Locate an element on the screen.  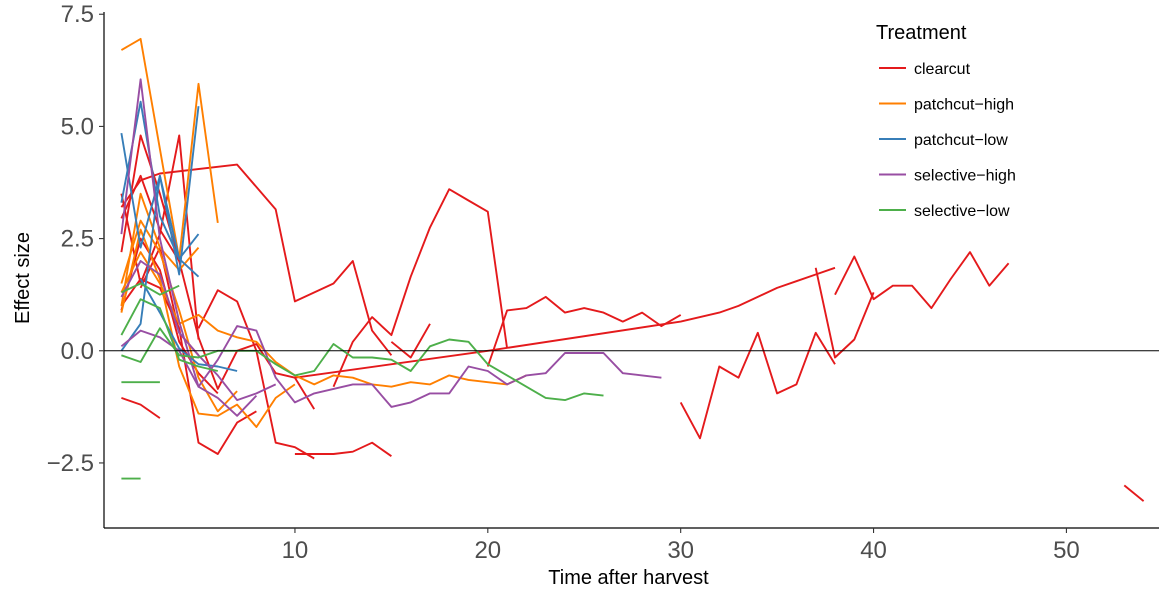
x-axis-ticks: 10 20 30 40 50 is located at coordinates (681, 546).